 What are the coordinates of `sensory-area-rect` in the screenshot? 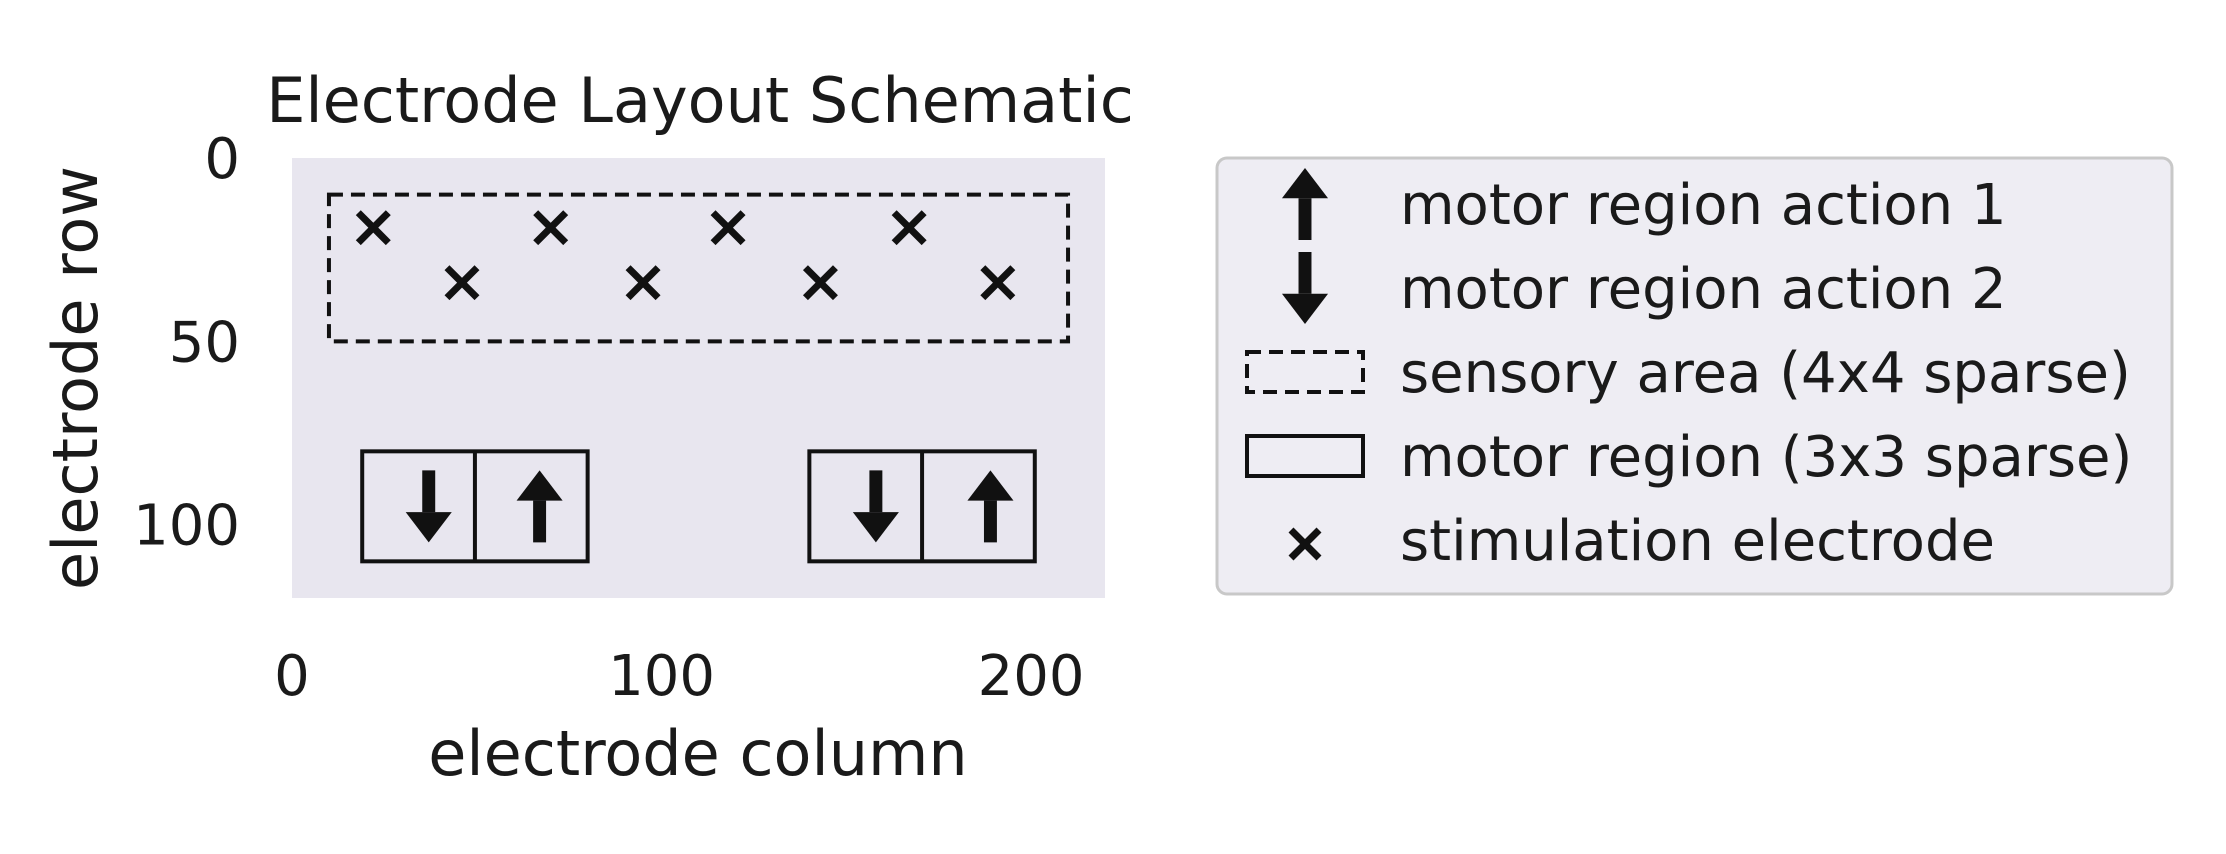 It's located at (698, 268).